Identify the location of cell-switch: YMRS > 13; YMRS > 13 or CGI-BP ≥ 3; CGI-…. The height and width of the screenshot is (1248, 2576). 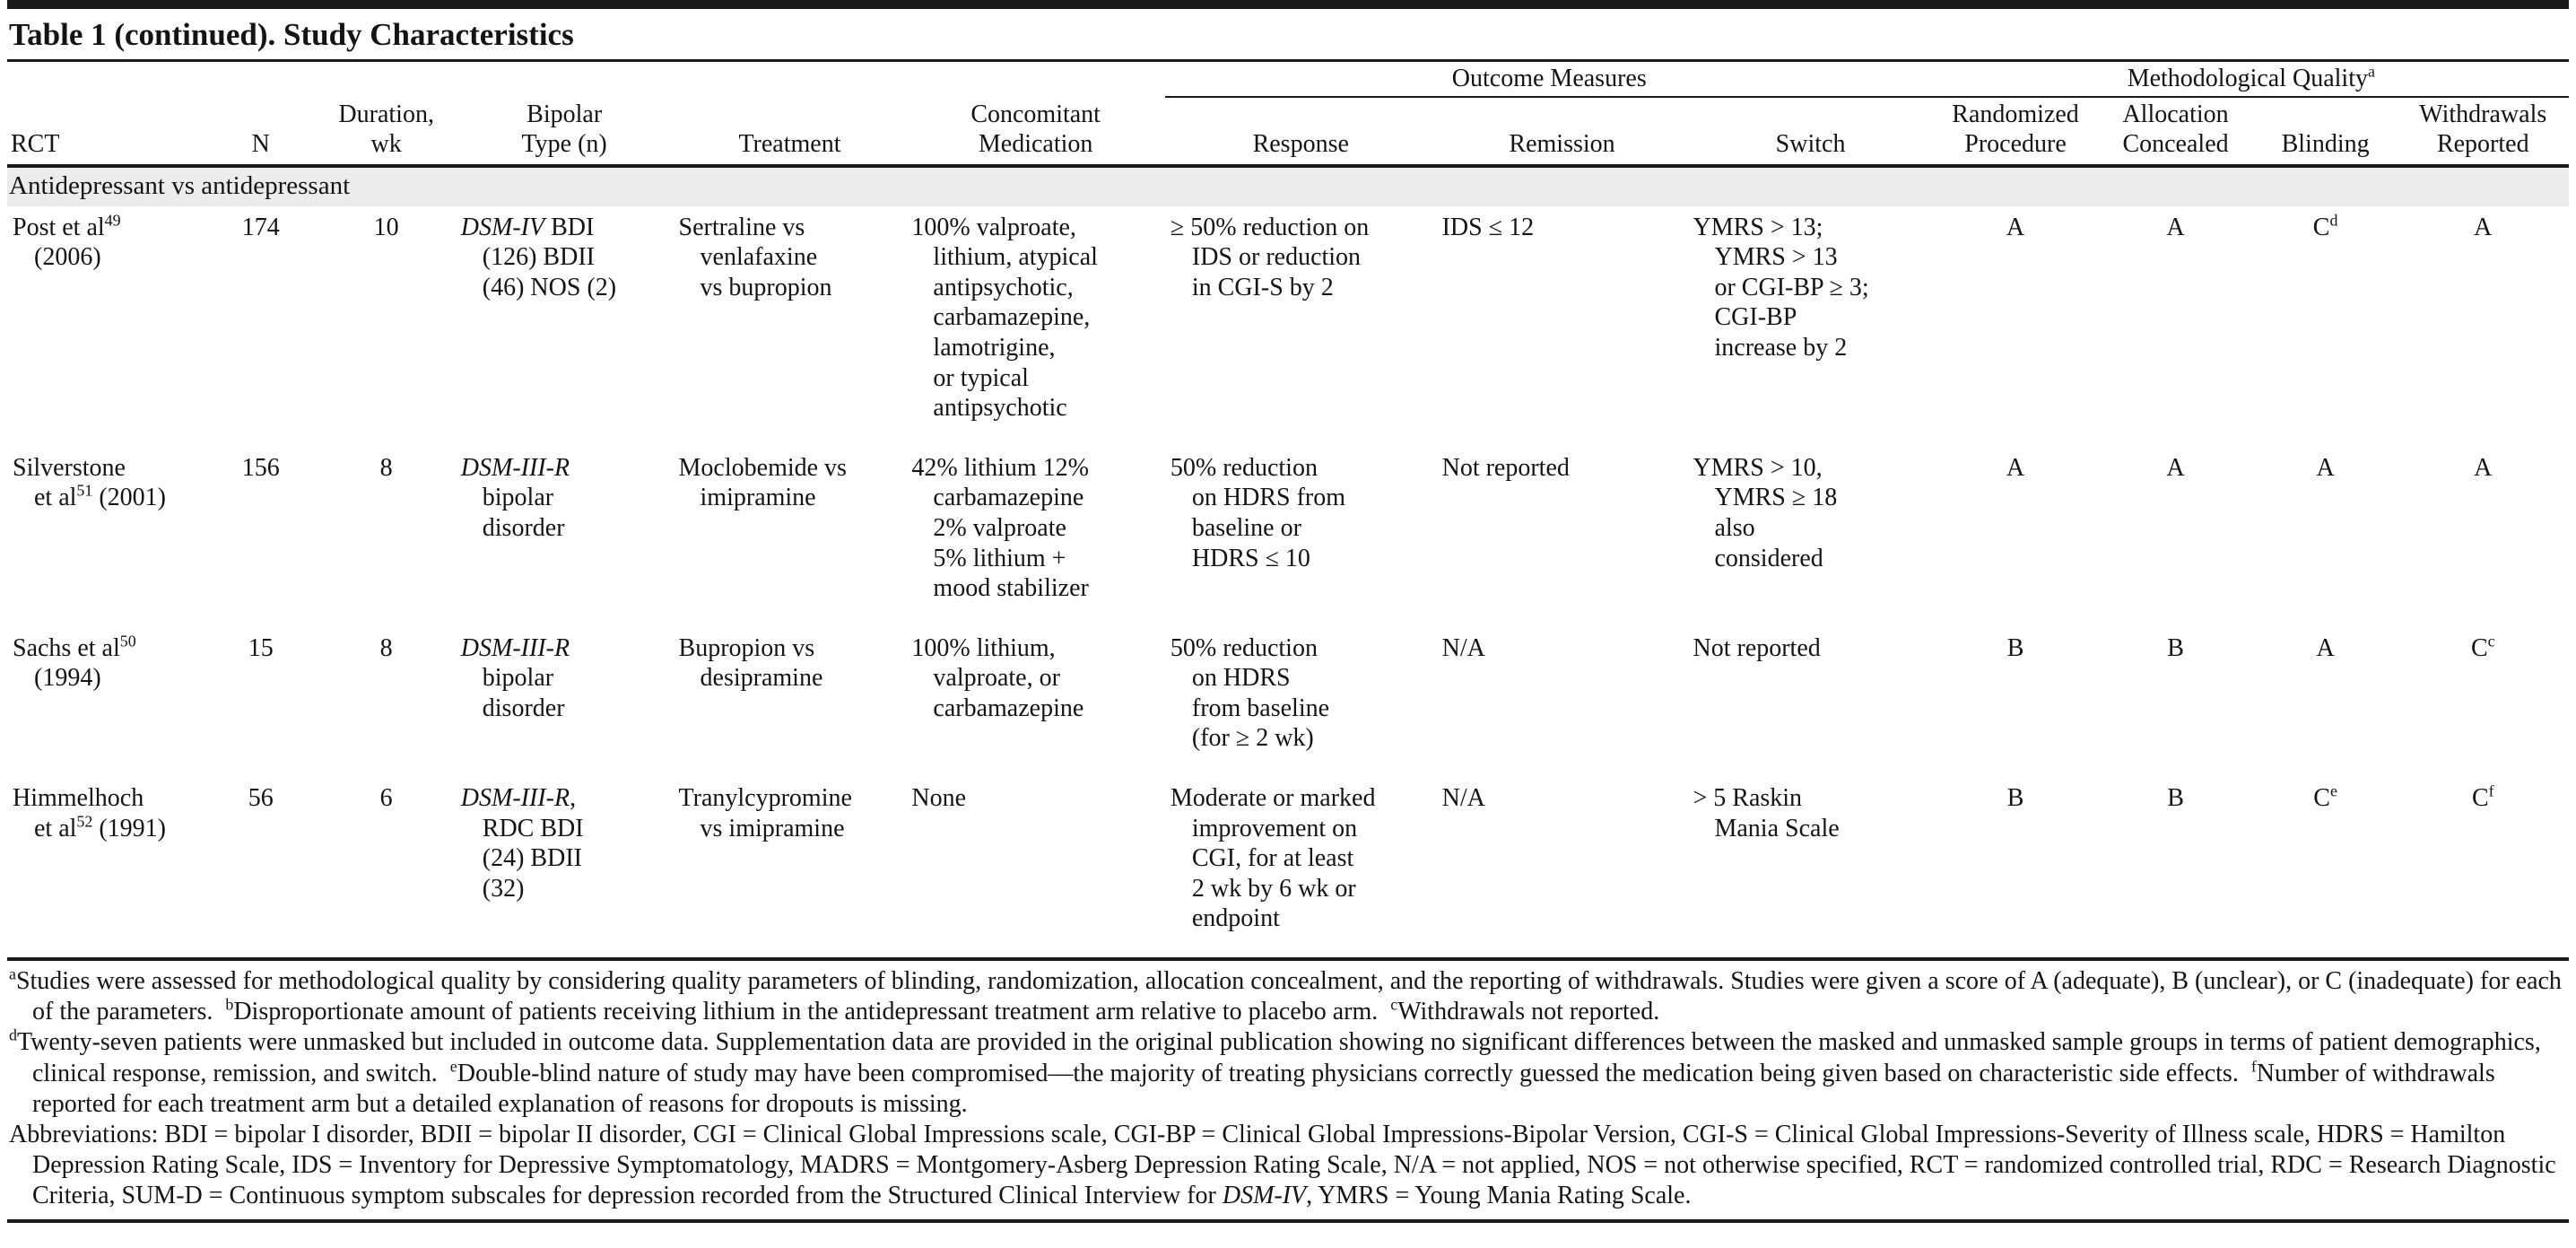
(1781, 287).